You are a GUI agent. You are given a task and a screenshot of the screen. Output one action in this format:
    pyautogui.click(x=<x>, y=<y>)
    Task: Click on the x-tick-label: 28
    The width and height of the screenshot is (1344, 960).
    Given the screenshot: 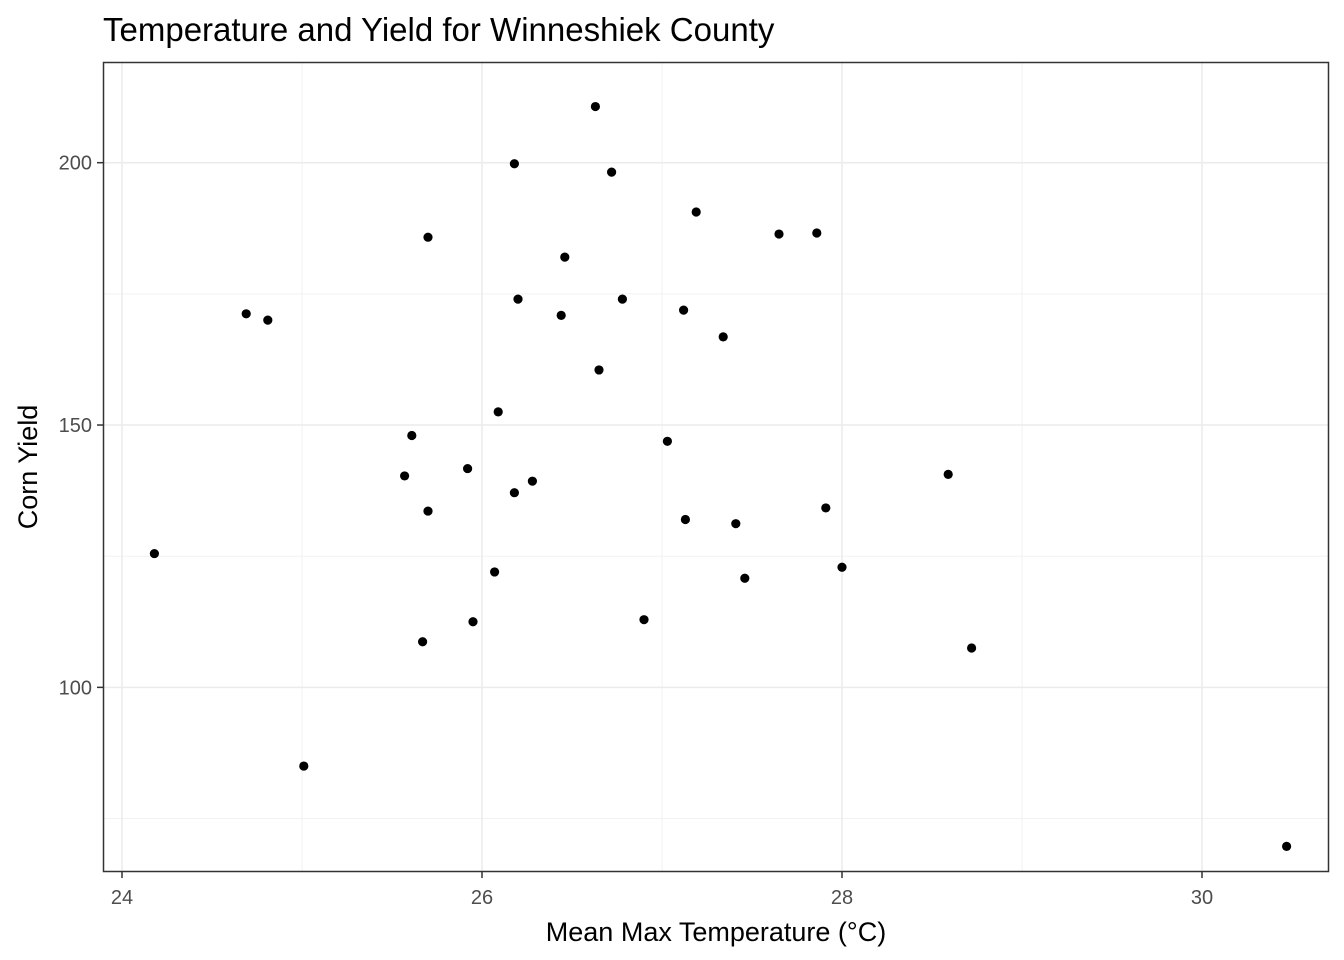 What is the action you would take?
    pyautogui.click(x=842, y=898)
    